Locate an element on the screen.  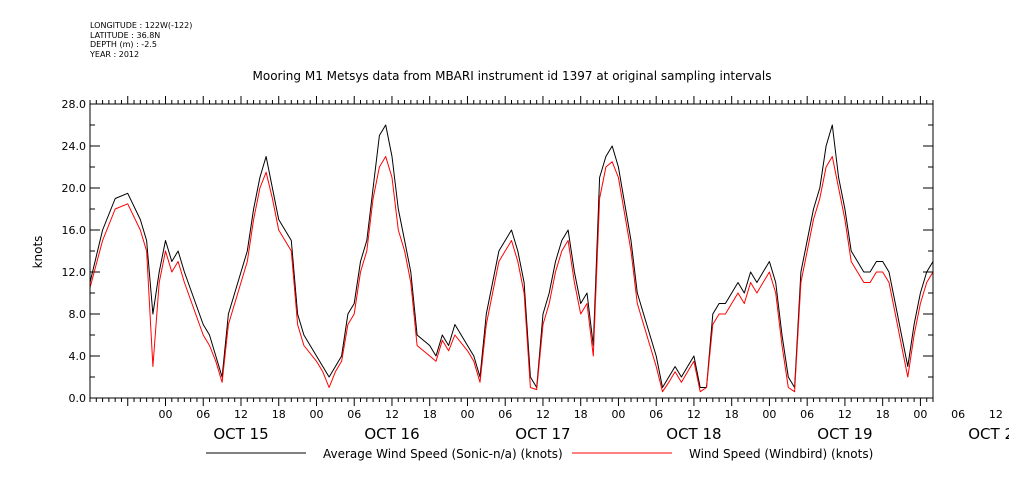
x-day-label: OCT 19 is located at coordinates (844, 434).